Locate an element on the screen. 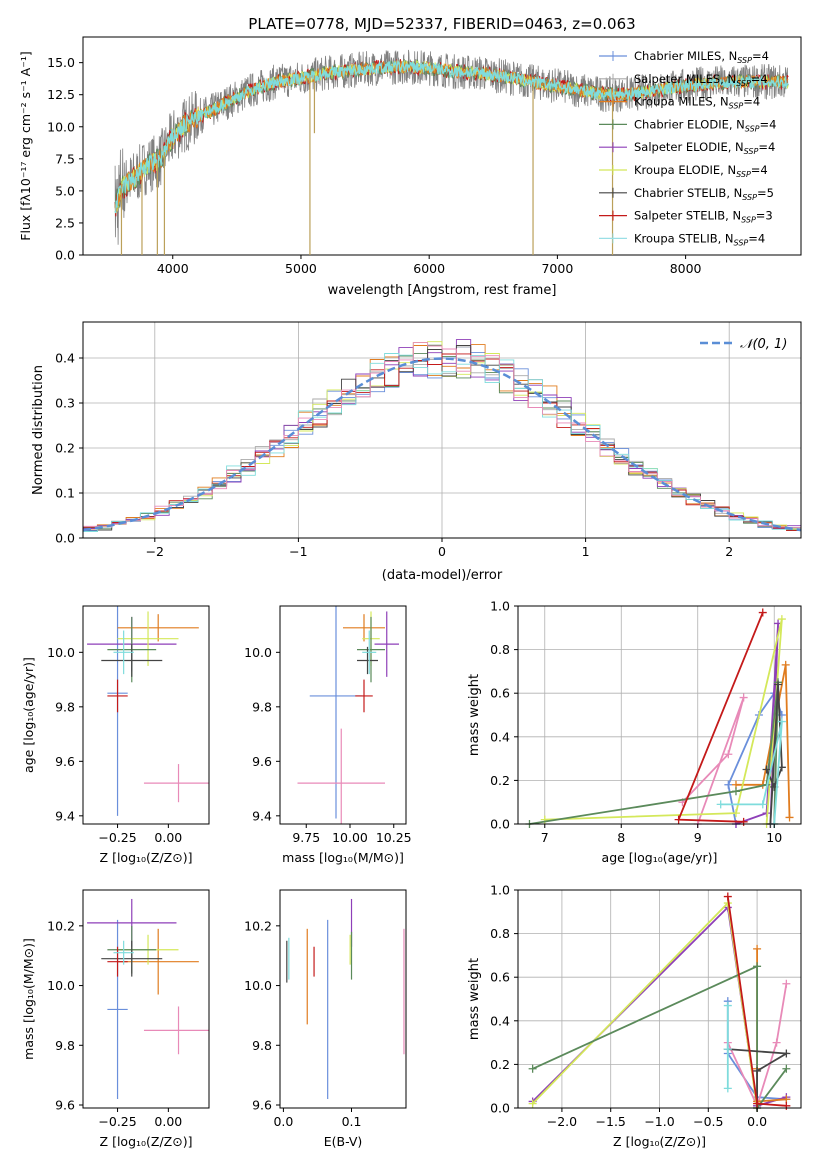 The width and height of the screenshot is (819, 1170). x-axis-label: mass [log₁₀(M/M⊙)] is located at coordinates (343, 857).